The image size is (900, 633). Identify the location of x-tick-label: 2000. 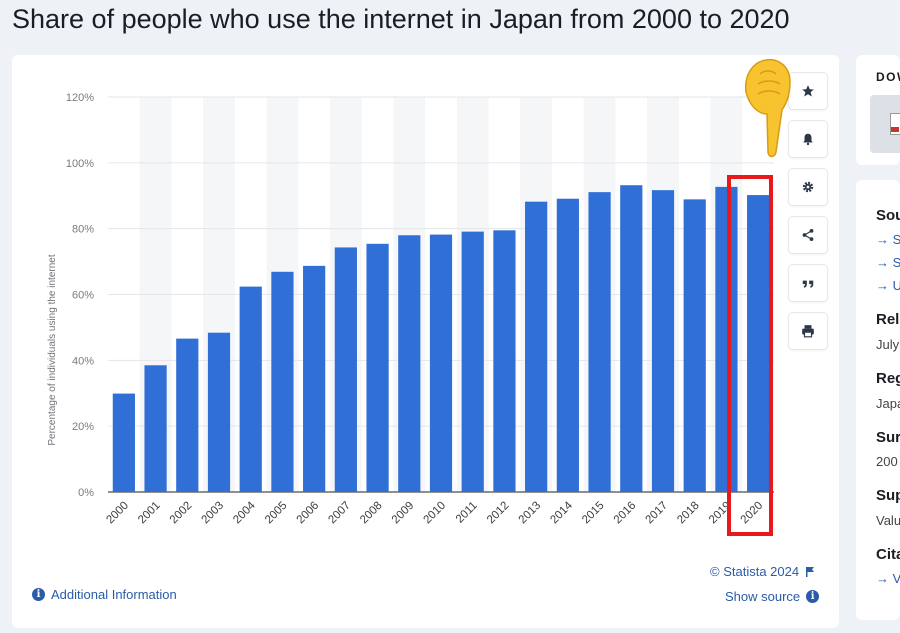
(117, 513).